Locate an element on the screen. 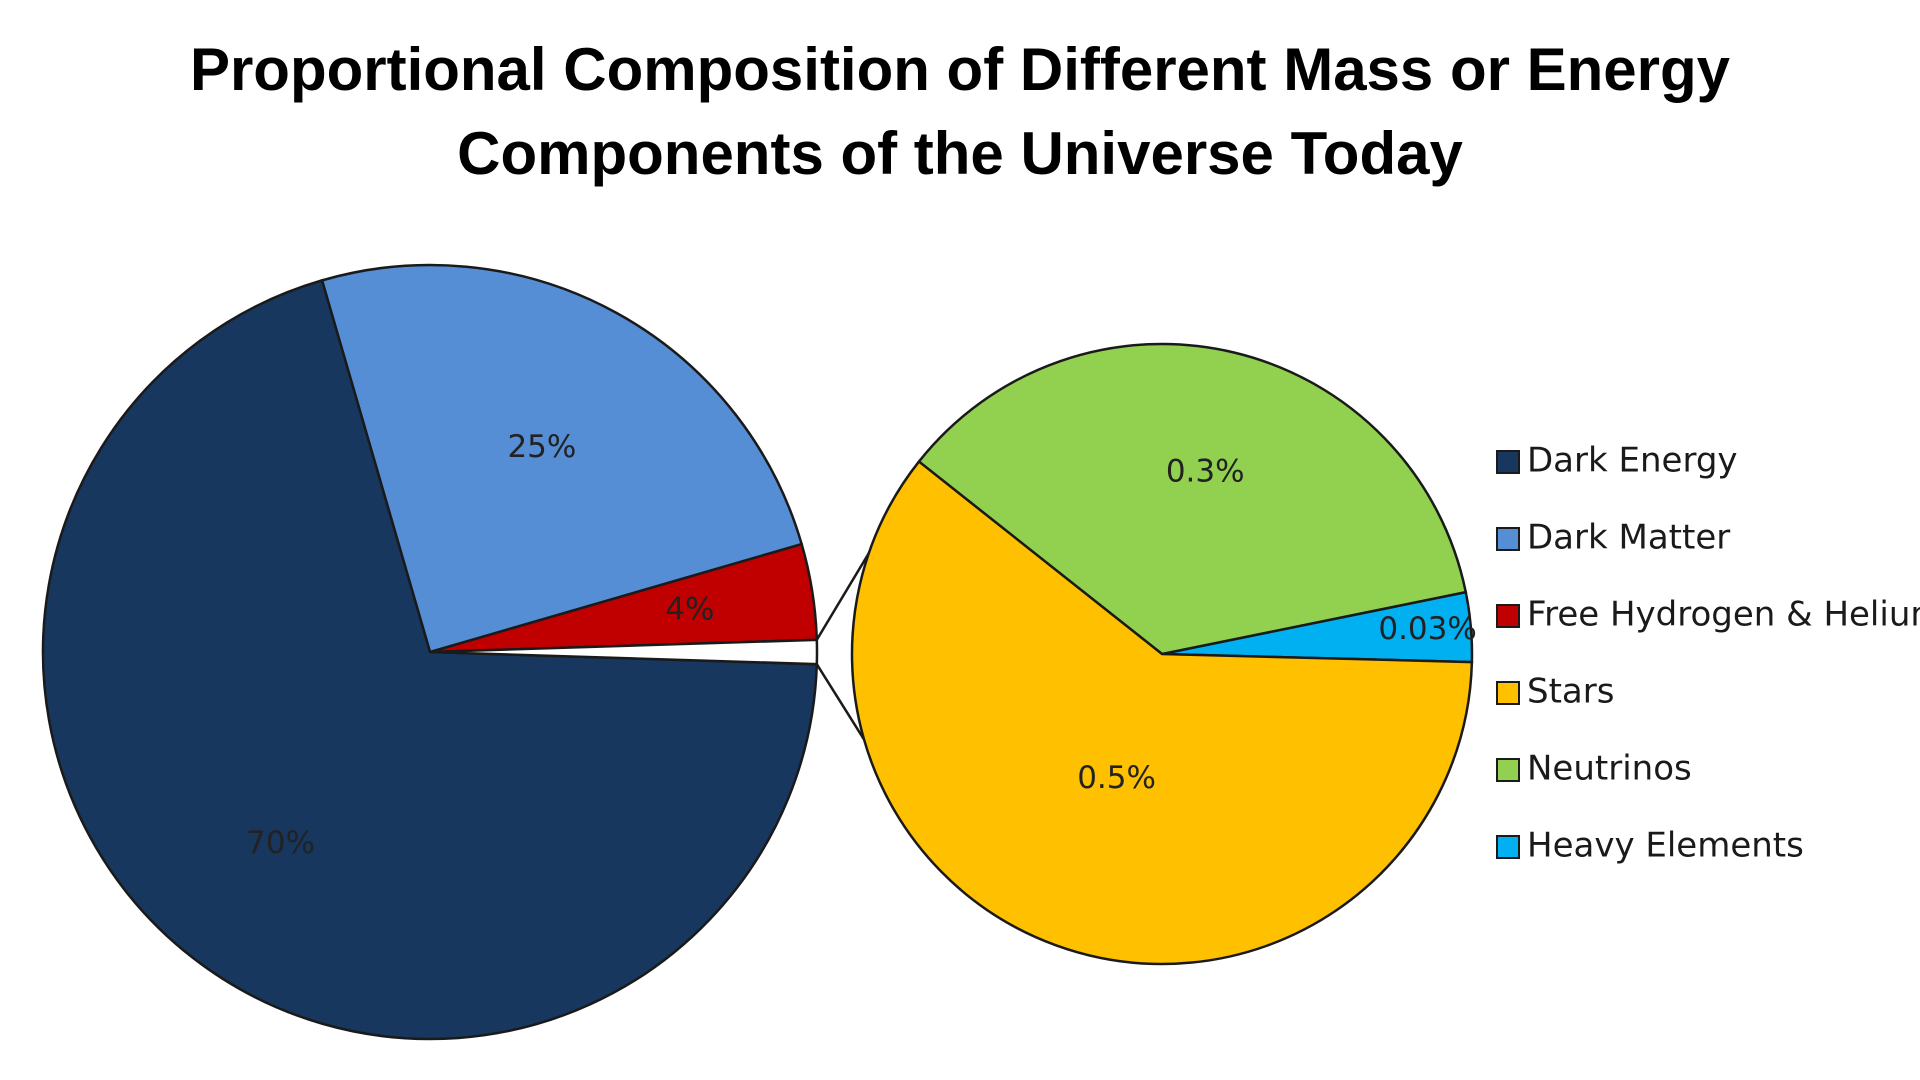  legend-entry-dark-matter: Dark Matter is located at coordinates (1613, 538).